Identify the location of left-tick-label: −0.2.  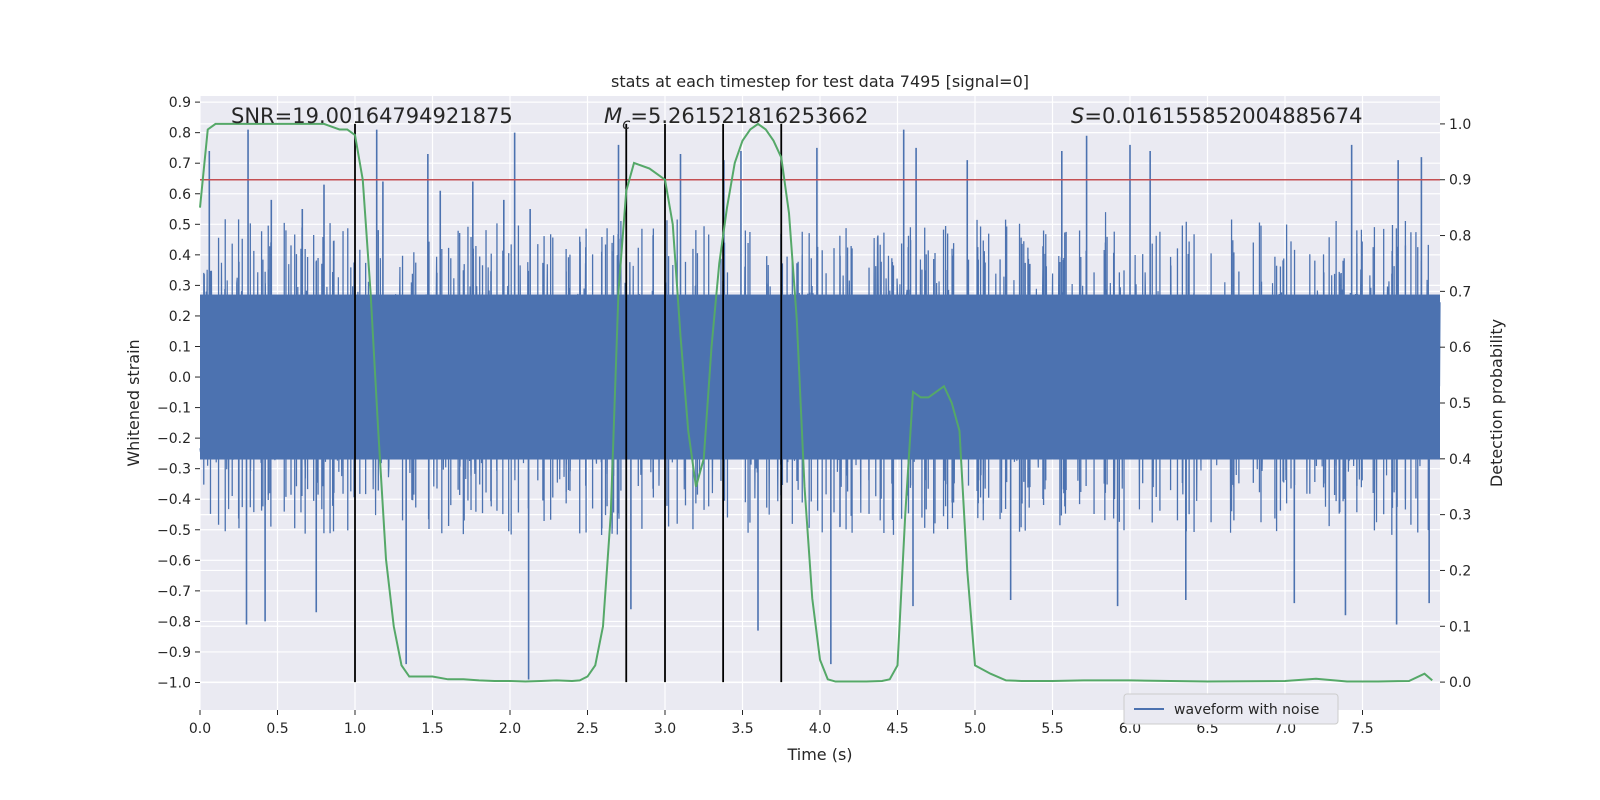
(174, 439).